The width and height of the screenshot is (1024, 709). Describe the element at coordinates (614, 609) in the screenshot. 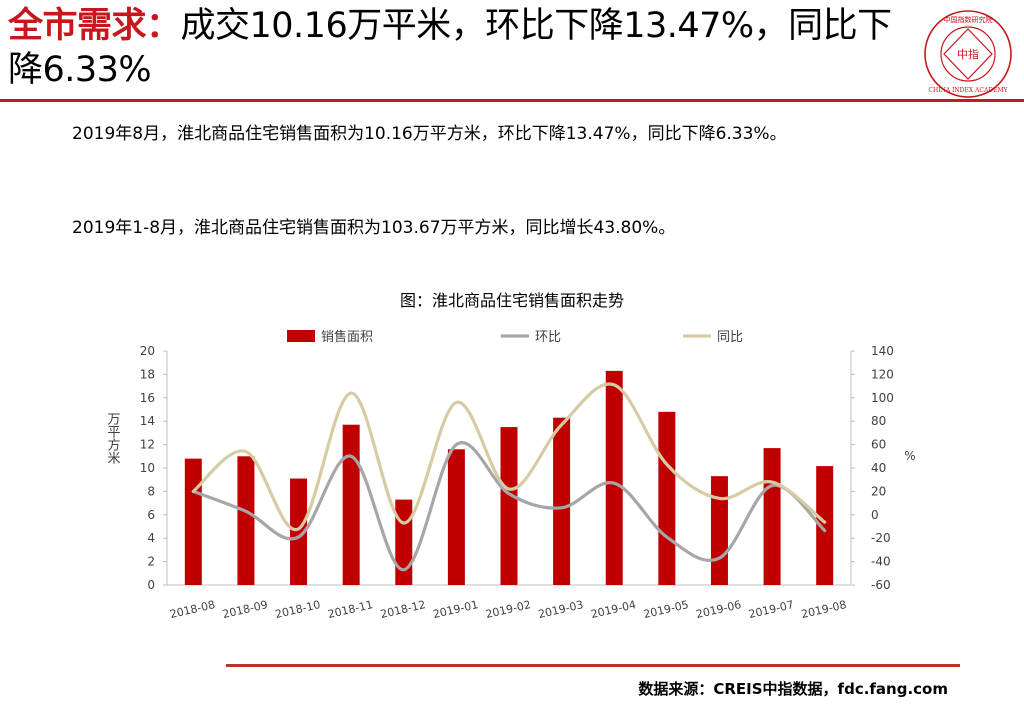

I see `x-tick-label: 2019-04` at that location.